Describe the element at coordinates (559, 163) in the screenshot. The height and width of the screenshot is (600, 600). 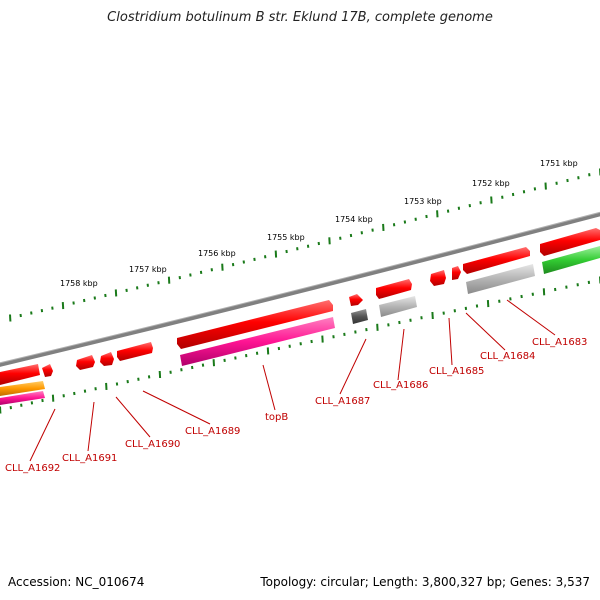
I see `scale-label: 1751 kbp` at that location.